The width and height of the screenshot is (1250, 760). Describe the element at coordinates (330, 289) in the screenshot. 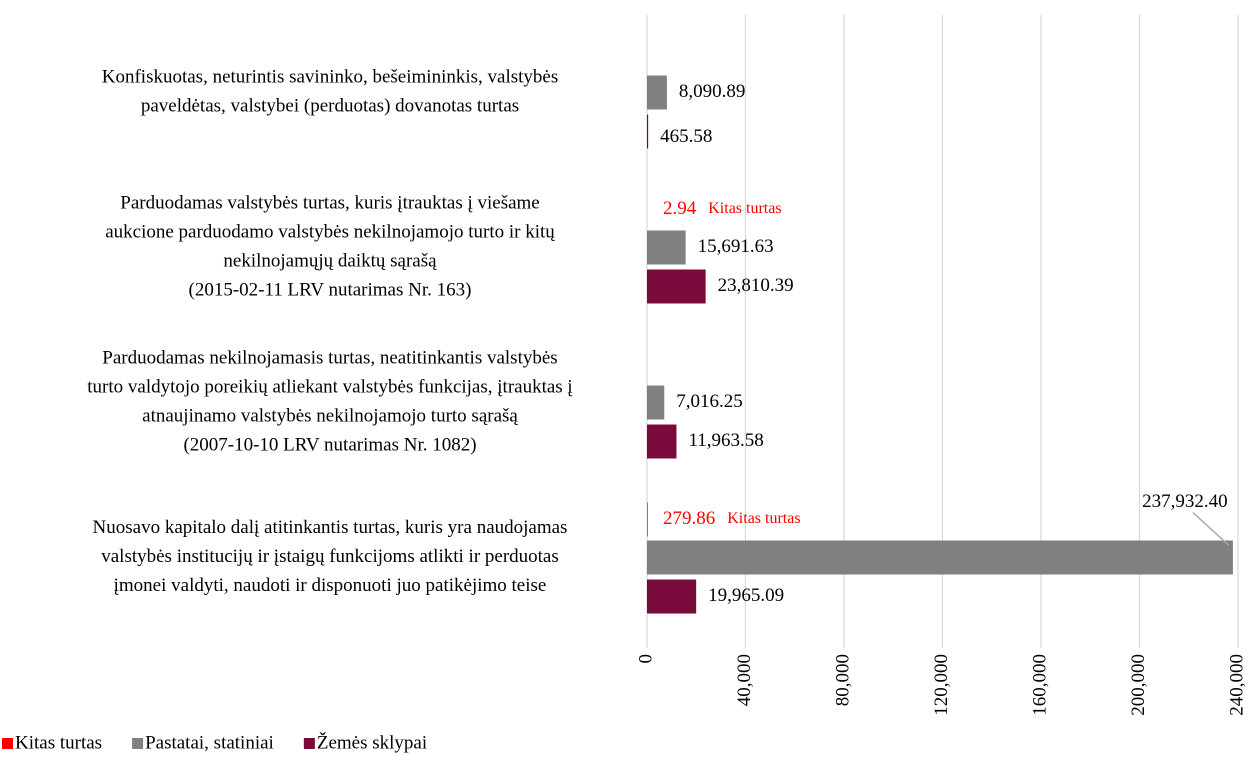

I see `category-label: (2015-02-11 LRV nutarimas Nr. 163)` at that location.